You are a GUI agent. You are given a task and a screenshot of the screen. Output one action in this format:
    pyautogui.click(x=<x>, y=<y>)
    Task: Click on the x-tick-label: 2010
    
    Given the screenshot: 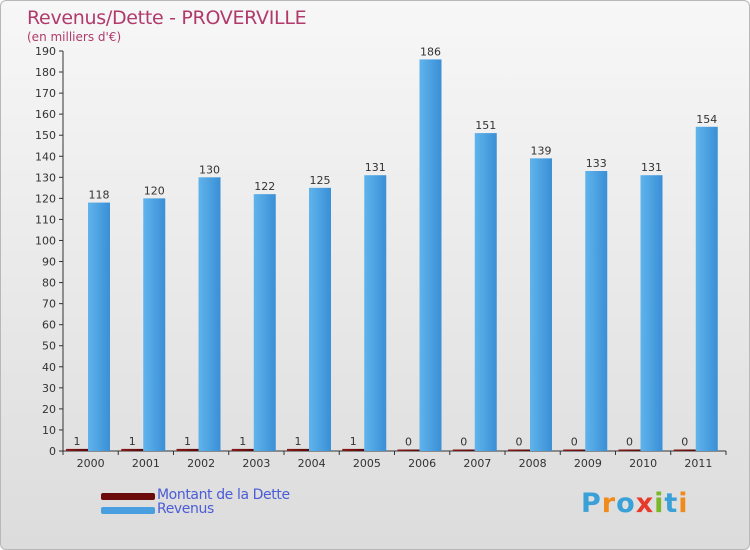 What is the action you would take?
    pyautogui.click(x=643, y=463)
    